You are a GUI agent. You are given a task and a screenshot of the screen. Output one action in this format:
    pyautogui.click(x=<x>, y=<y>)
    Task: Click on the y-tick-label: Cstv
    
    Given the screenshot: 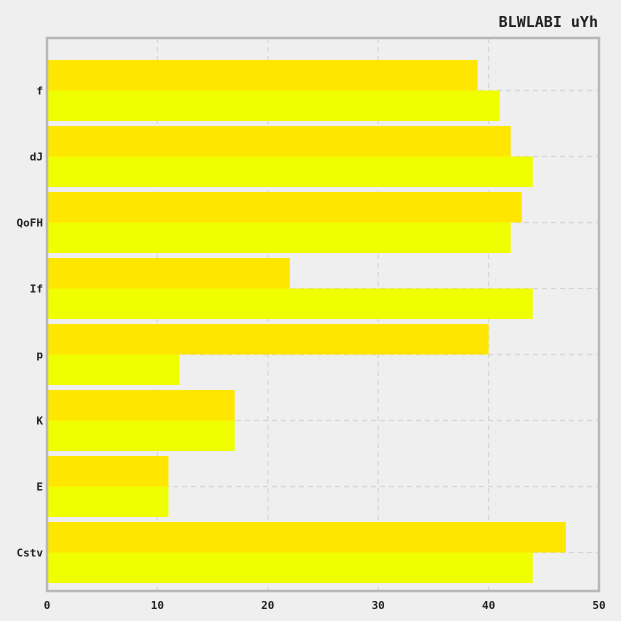 What is the action you would take?
    pyautogui.click(x=30, y=553)
    